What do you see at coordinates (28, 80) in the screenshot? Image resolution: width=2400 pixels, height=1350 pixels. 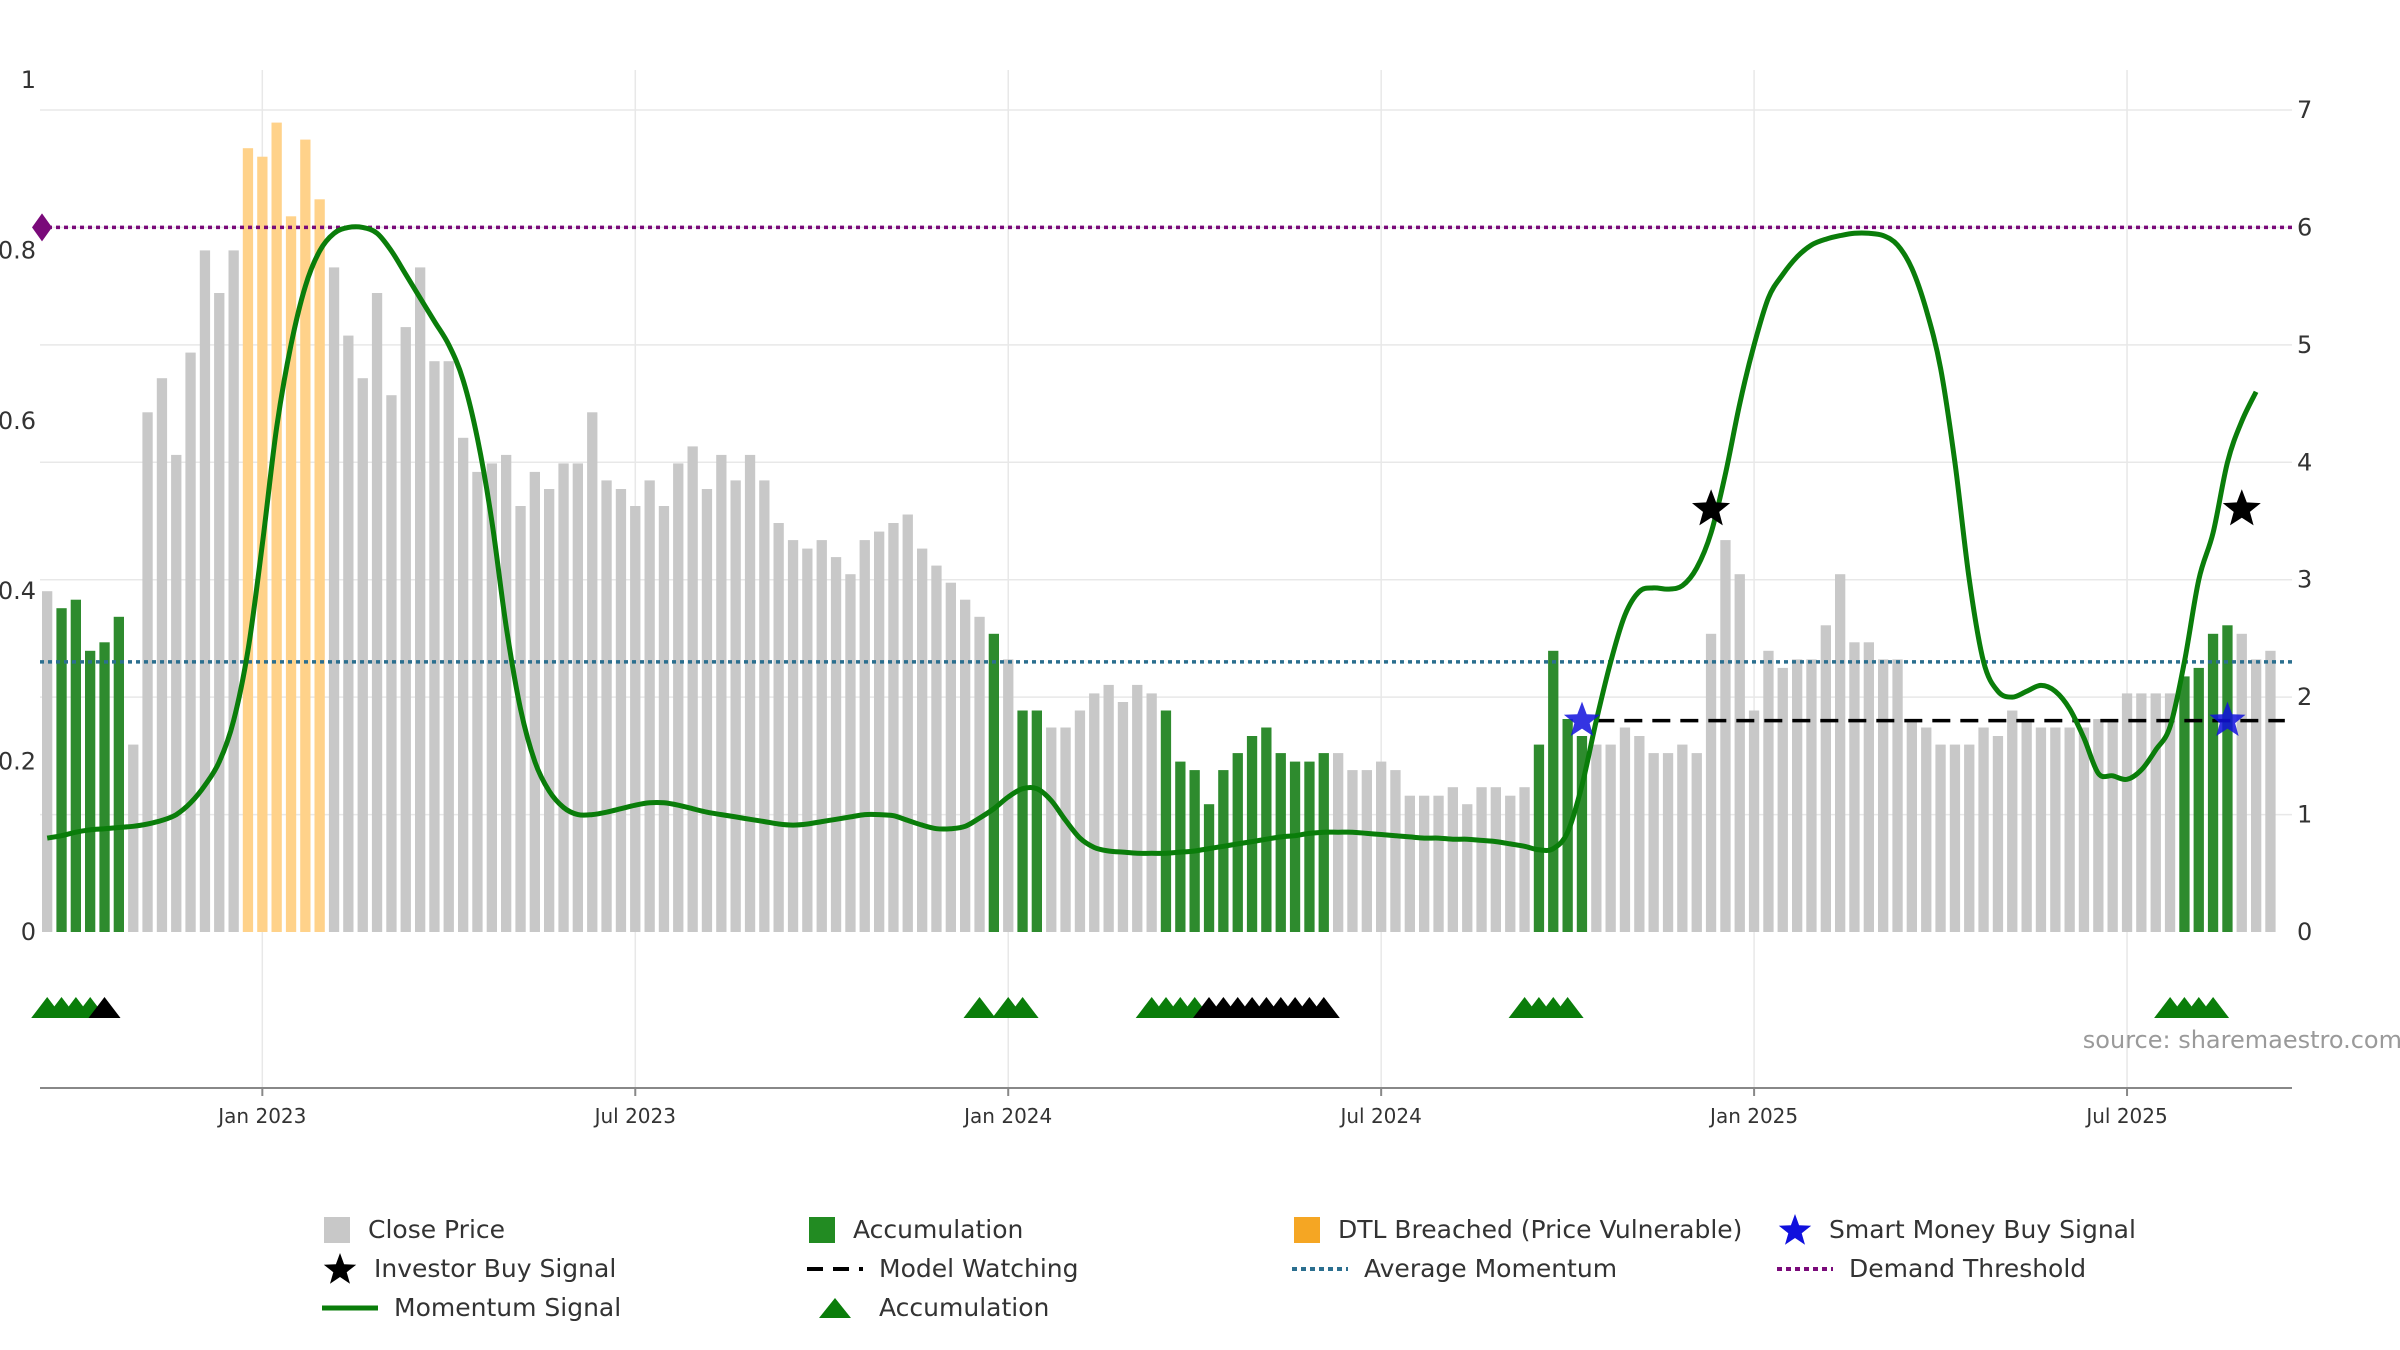 I see `y-left-tick-label: 1` at bounding box center [28, 80].